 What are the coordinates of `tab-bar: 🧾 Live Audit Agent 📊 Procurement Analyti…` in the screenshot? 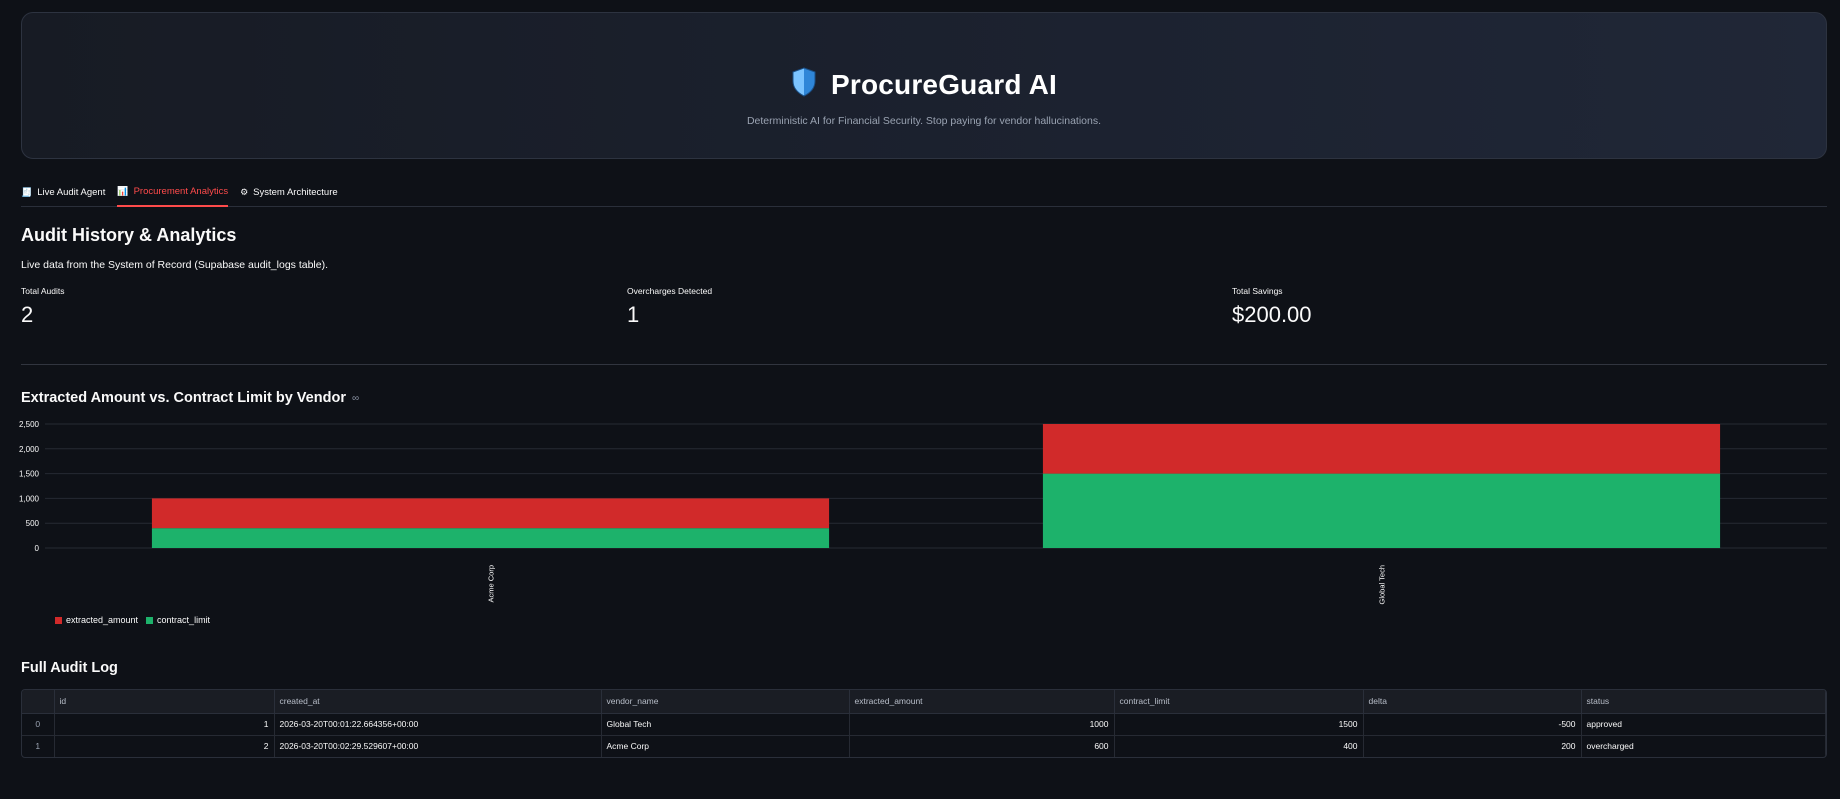 It's located at (924, 195).